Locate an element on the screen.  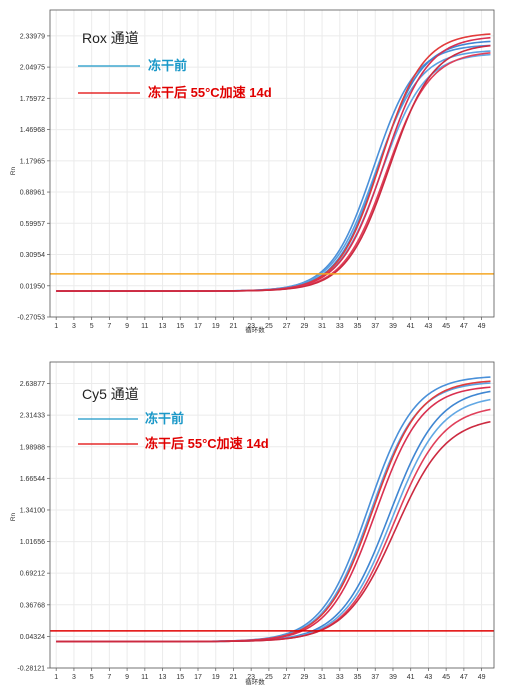
y-tick-label: 1.46968 is located at coordinates (32, 130).